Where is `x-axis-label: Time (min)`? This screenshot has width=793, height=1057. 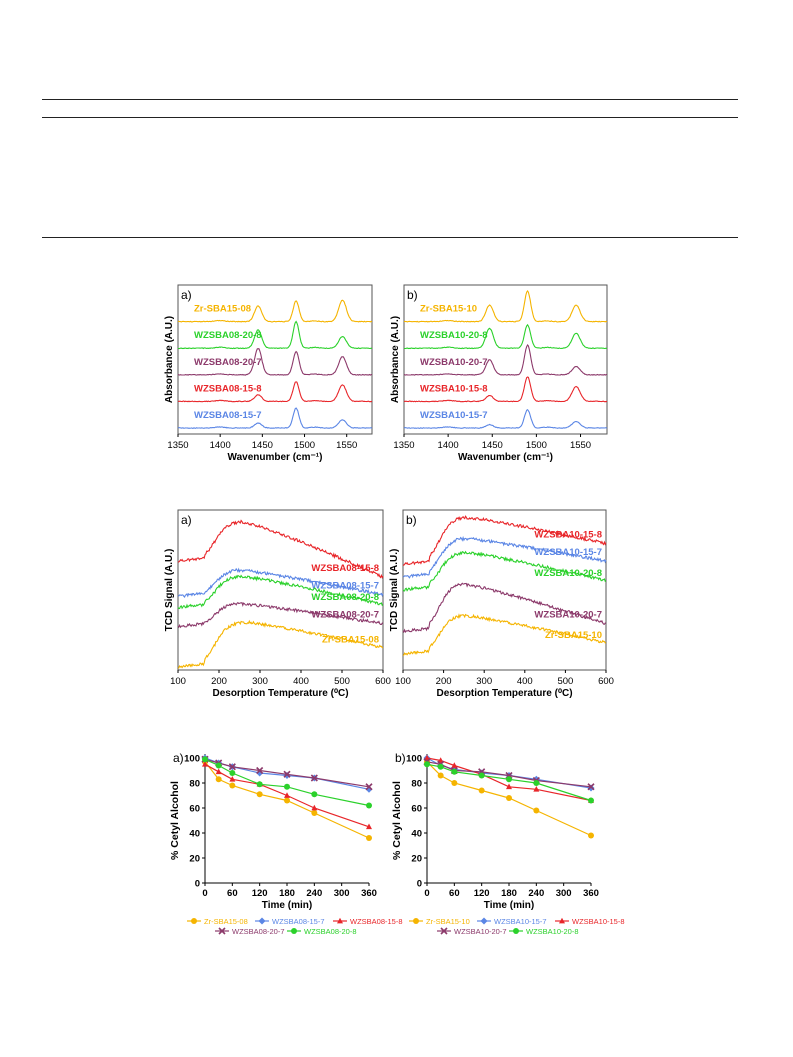 x-axis-label: Time (min) is located at coordinates (509, 905).